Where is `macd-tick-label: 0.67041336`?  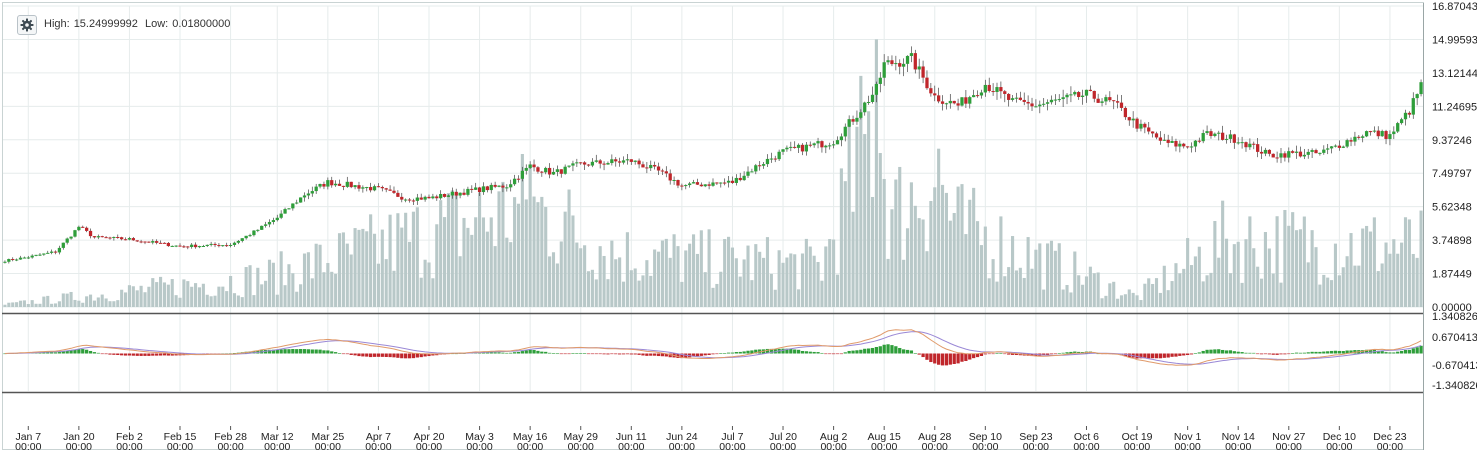
macd-tick-label: 0.67041336 is located at coordinates (1454, 338).